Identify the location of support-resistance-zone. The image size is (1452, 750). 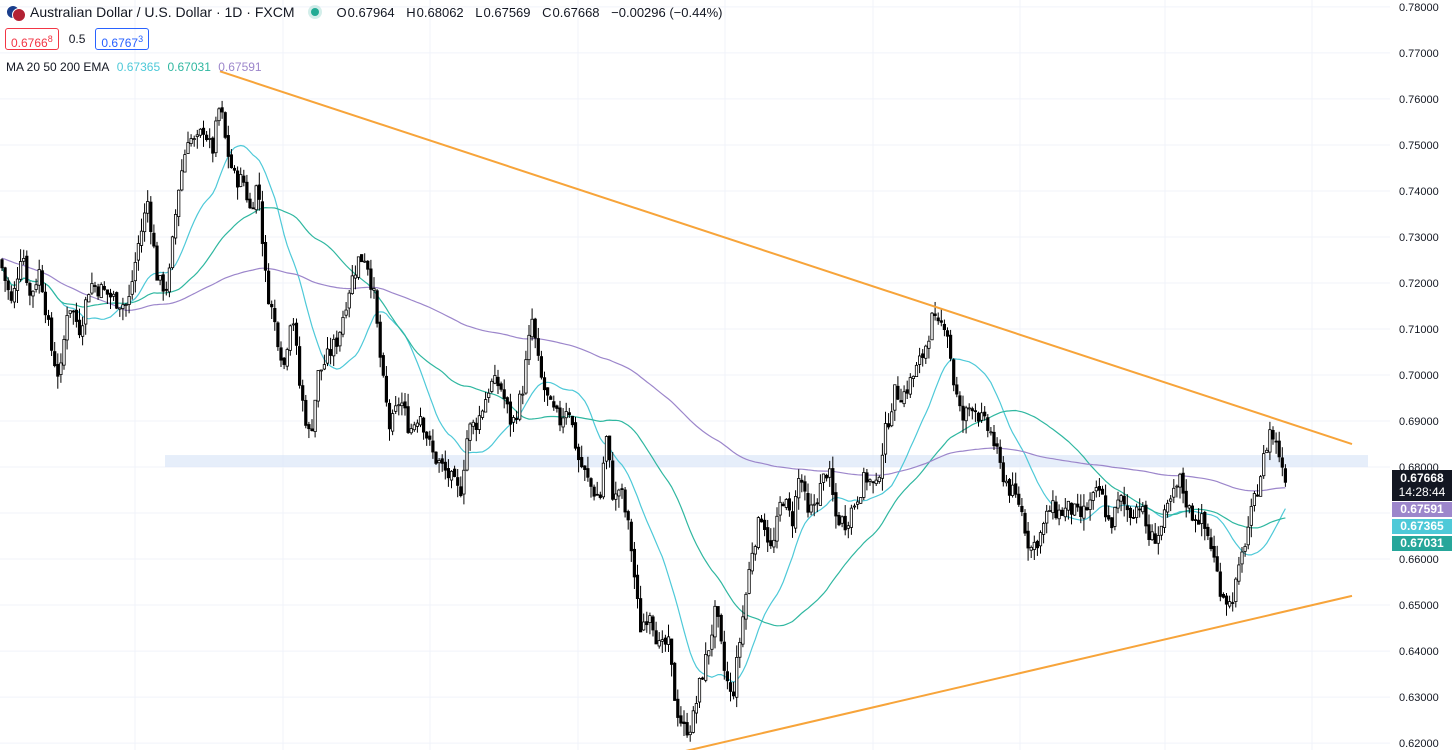
(766, 461).